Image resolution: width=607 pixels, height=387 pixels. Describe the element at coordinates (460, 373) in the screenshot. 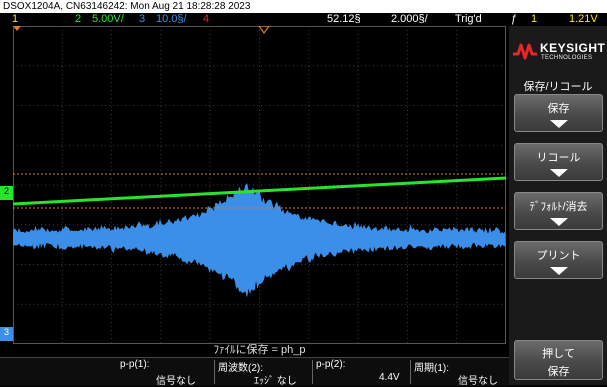

I see `measurement-period1: 周期(1): 信号なし` at that location.